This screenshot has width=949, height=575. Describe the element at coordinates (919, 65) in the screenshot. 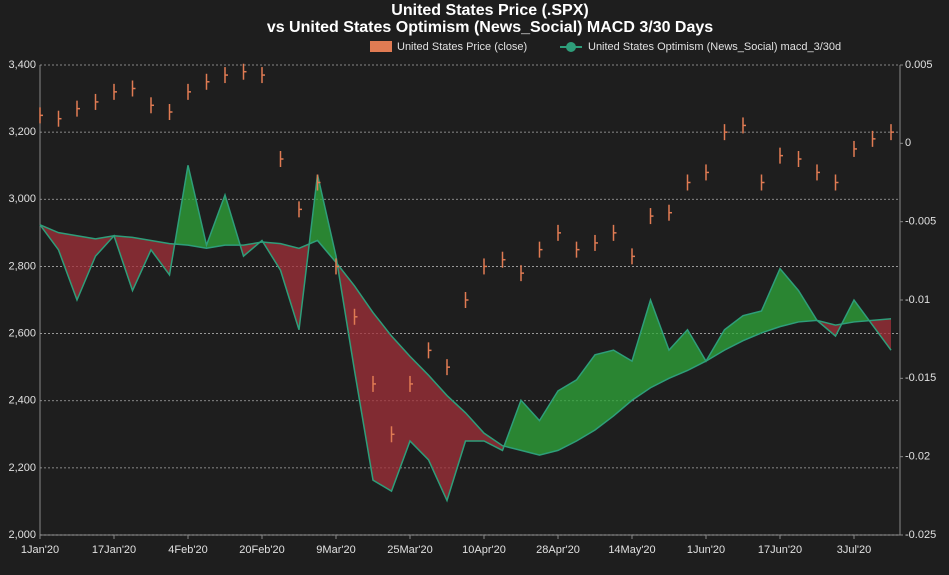

I see `y2-tick-label: 0.005` at that location.